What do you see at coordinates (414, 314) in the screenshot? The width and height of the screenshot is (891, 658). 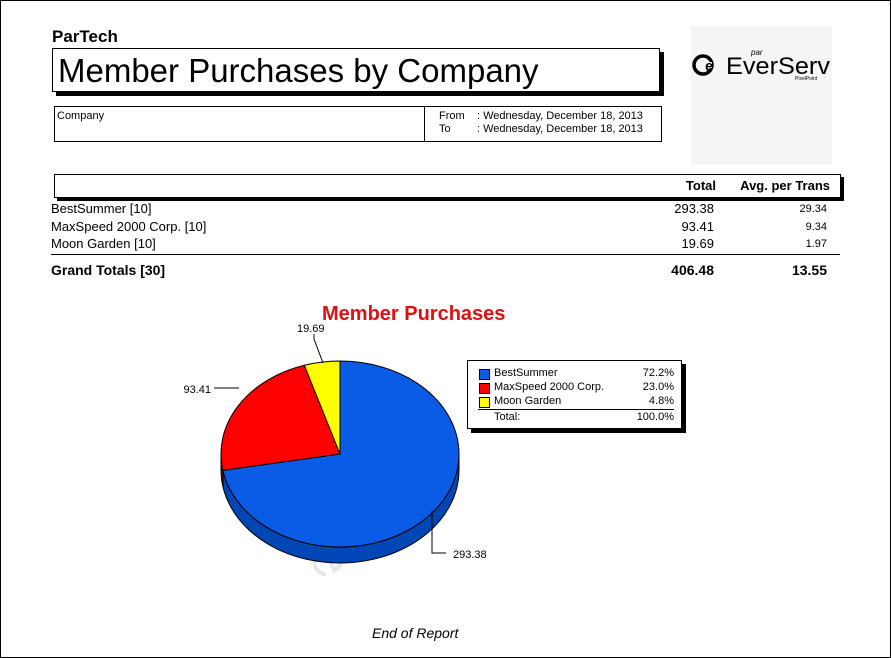 I see `chart-title: Member Purchases` at bounding box center [414, 314].